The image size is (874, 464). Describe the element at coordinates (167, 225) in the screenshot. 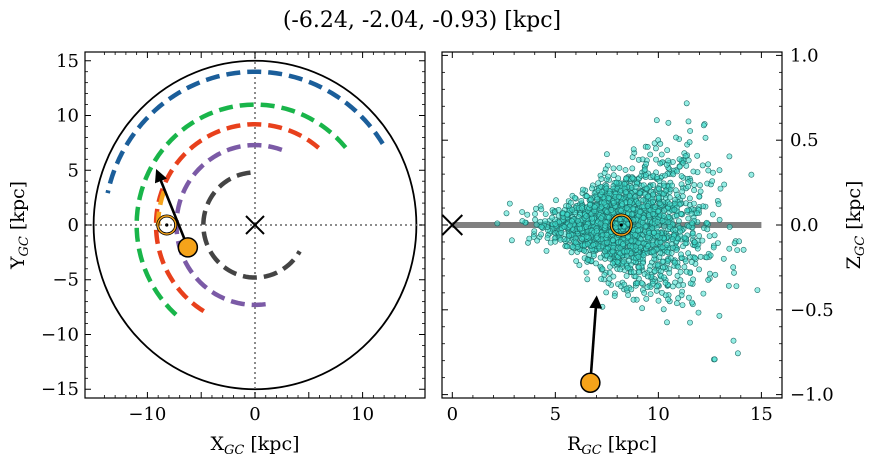

I see `sun-dot` at that location.